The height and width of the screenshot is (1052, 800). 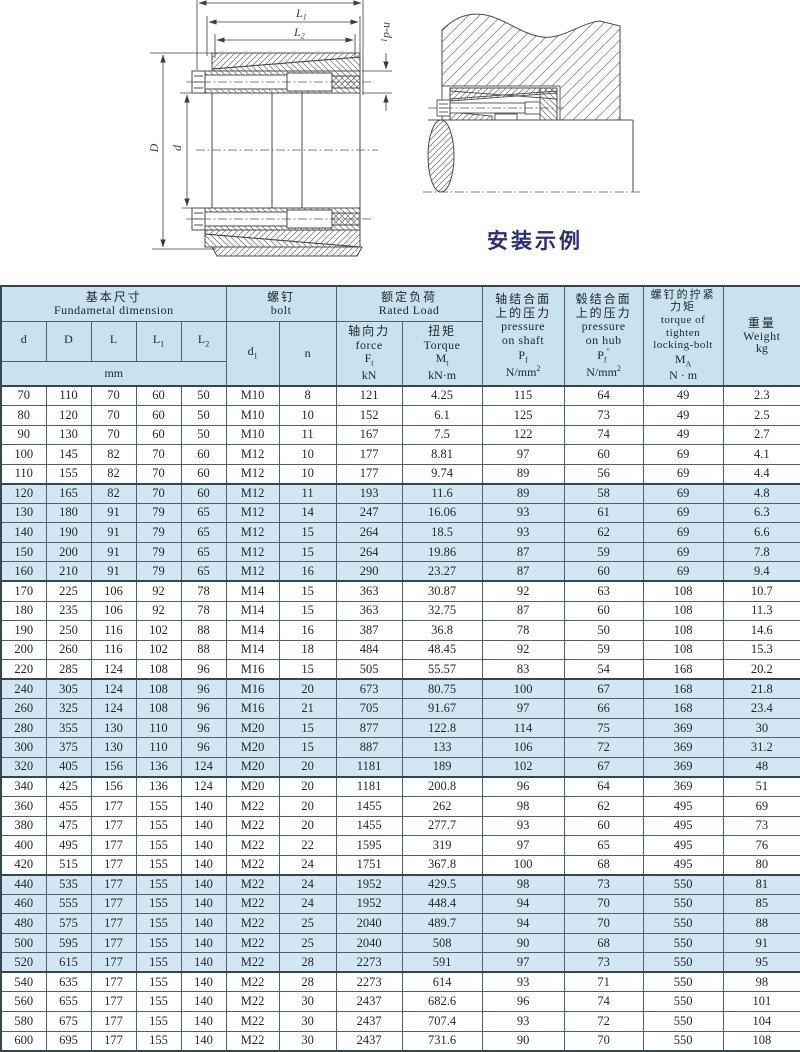 What do you see at coordinates (158, 689) in the screenshot?
I see `table-cell: 108` at bounding box center [158, 689].